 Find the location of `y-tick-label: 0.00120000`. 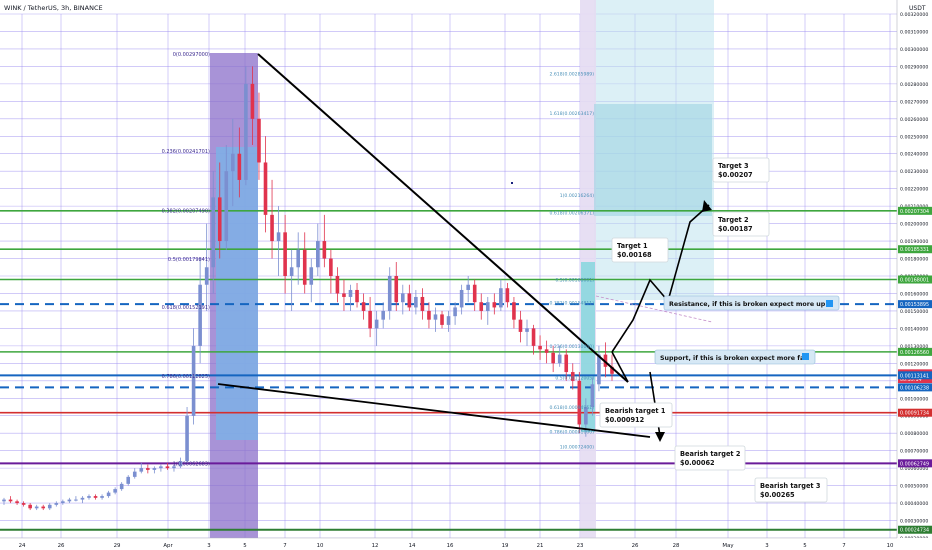

y-tick-label: 0.00120000 is located at coordinates (914, 364).